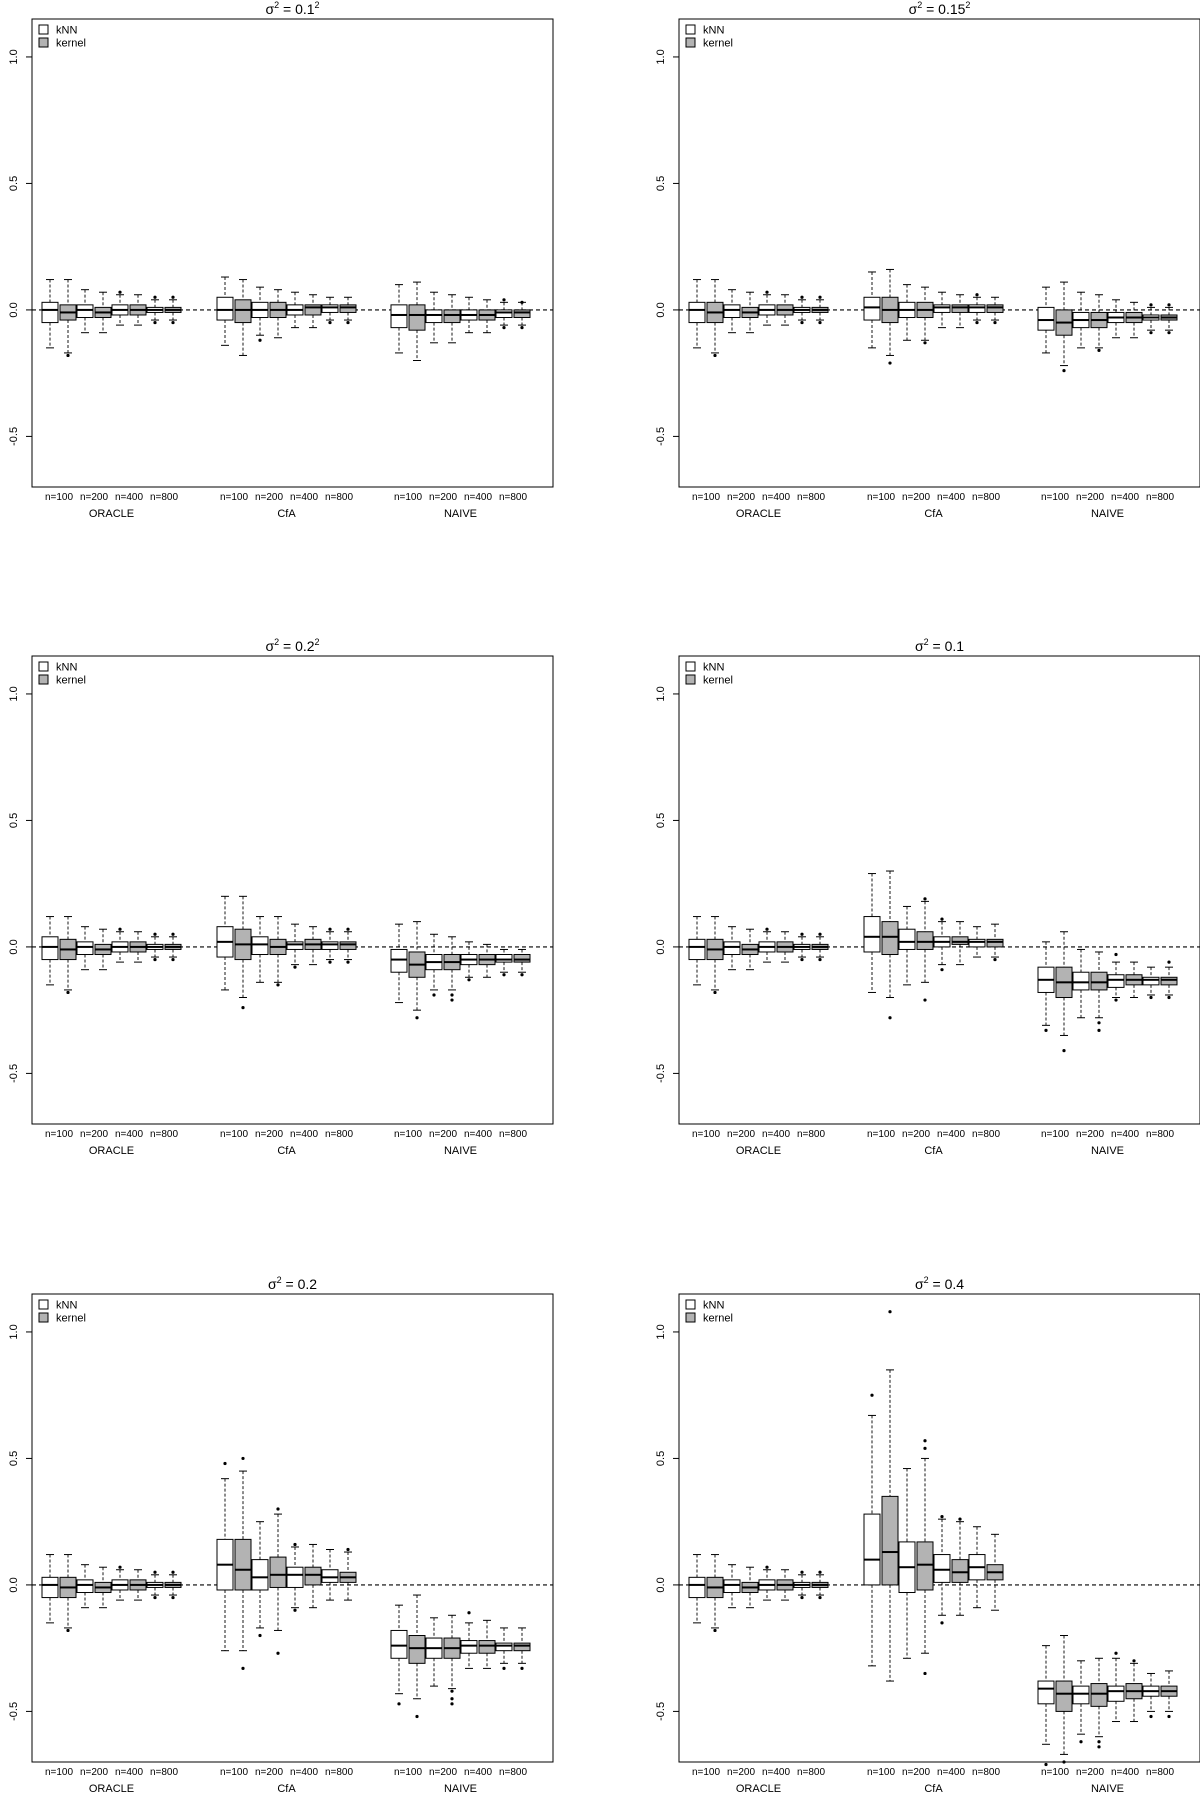 Image resolution: width=1200 pixels, height=1795 pixels. Describe the element at coordinates (111, 1151) in the screenshot. I see `group-label: ORACLE` at that location.